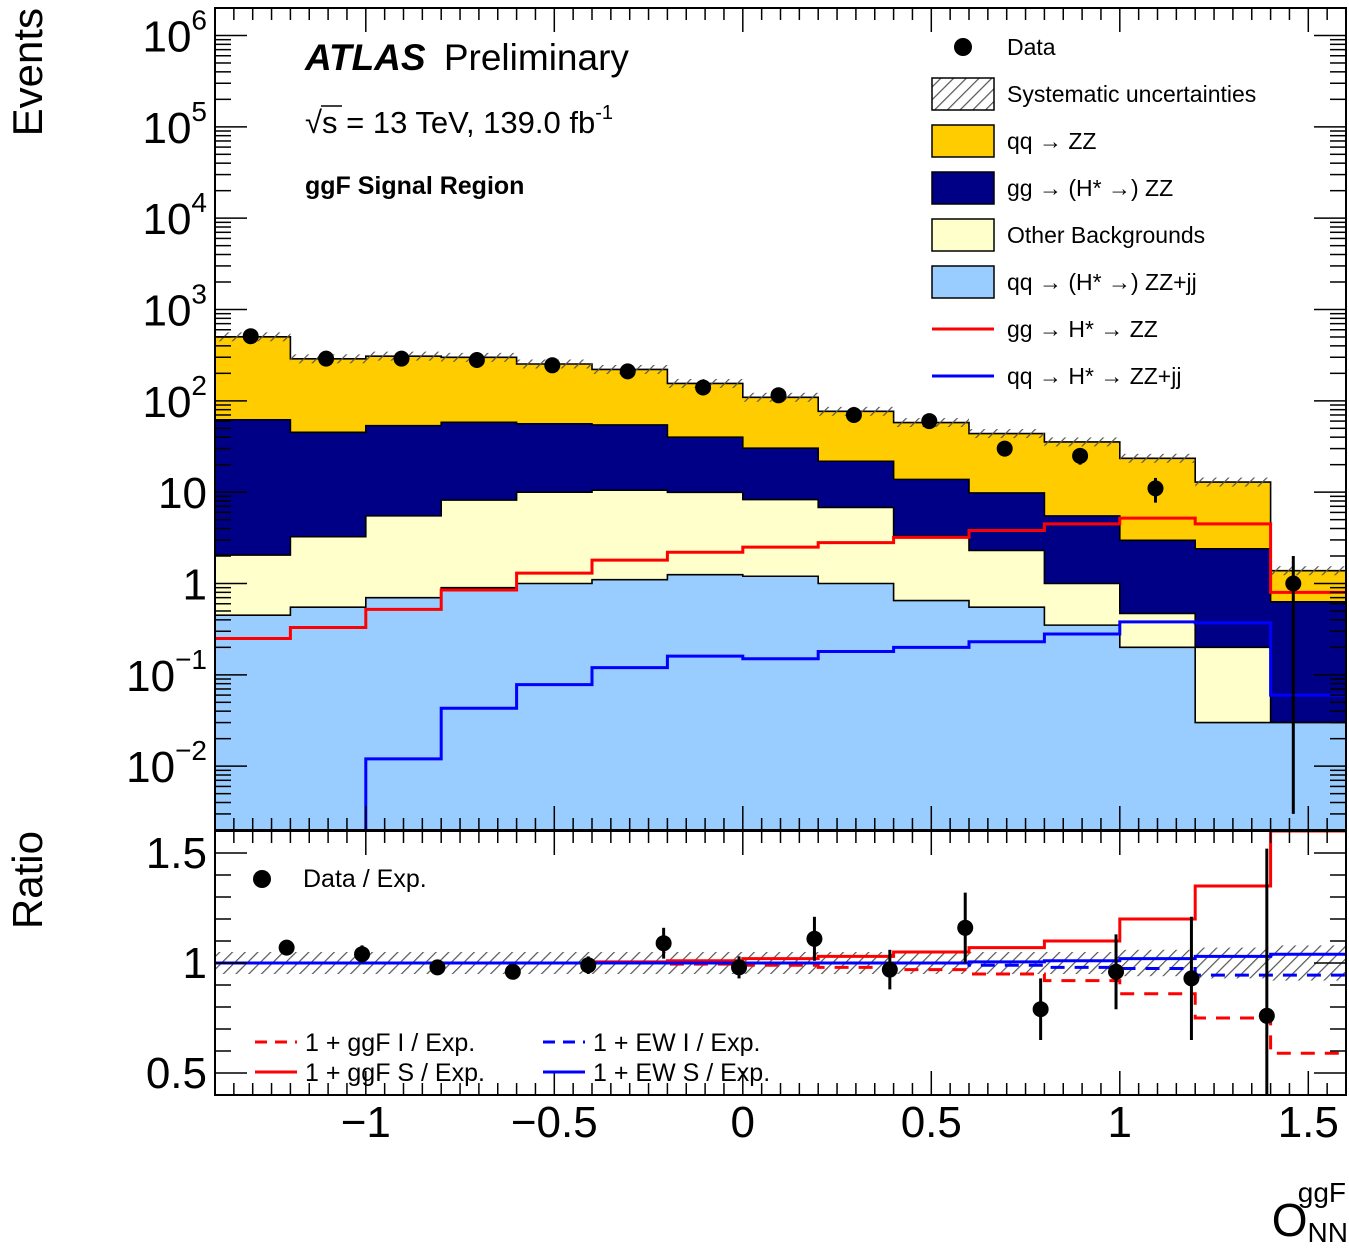 The image size is (1349, 1248). I want to click on x-tick-label: 0, so click(743, 1122).